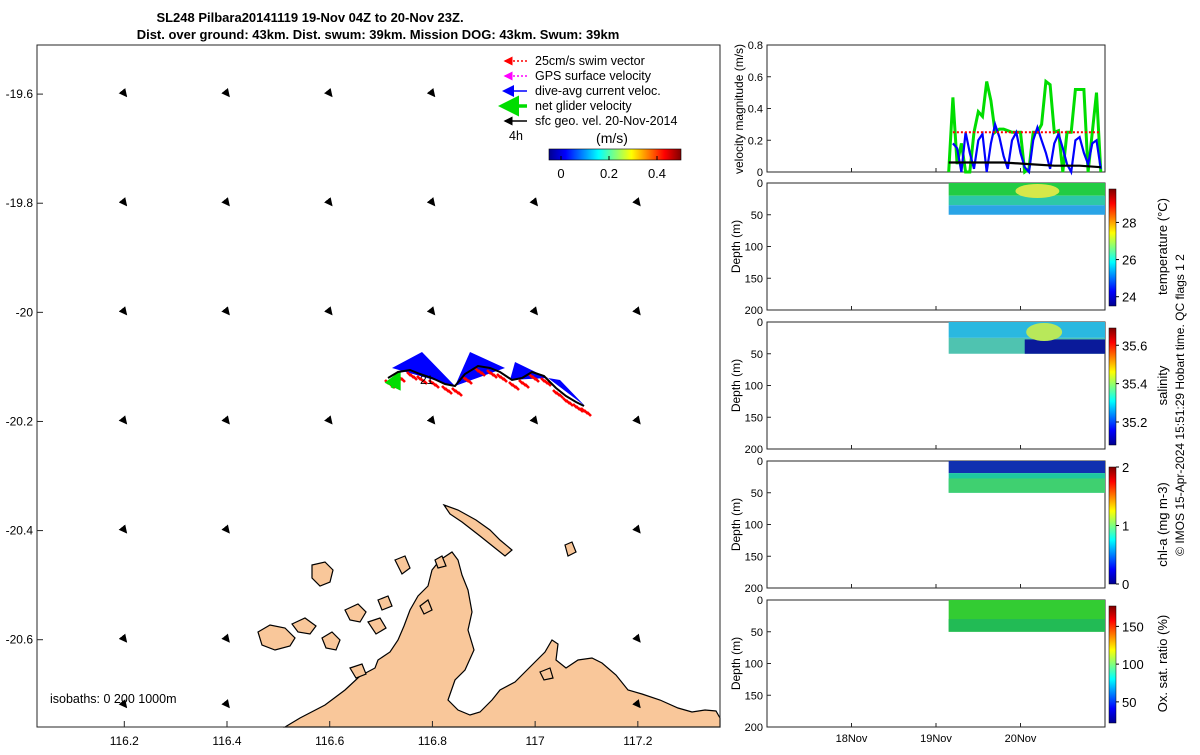 This screenshot has width=1200, height=755. What do you see at coordinates (432, 741) in the screenshot?
I see `map-lon-tick-label: 116.8` at bounding box center [432, 741].